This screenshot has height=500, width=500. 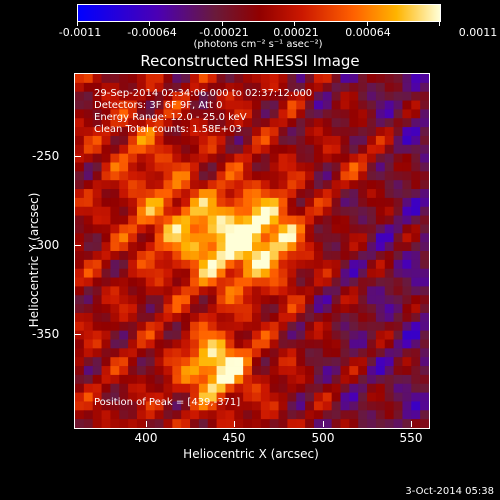 I want to click on x-tick-label: 550, so click(x=411, y=438).